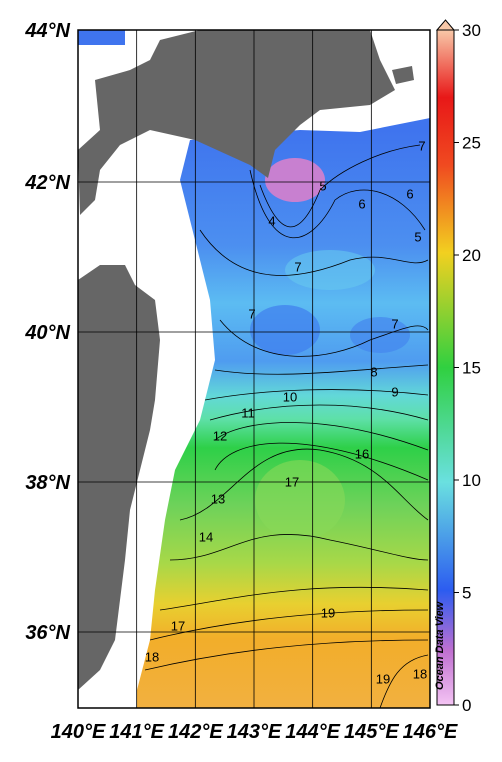 This screenshot has height=762, width=502. I want to click on lat-label: 38°N, so click(47, 483).